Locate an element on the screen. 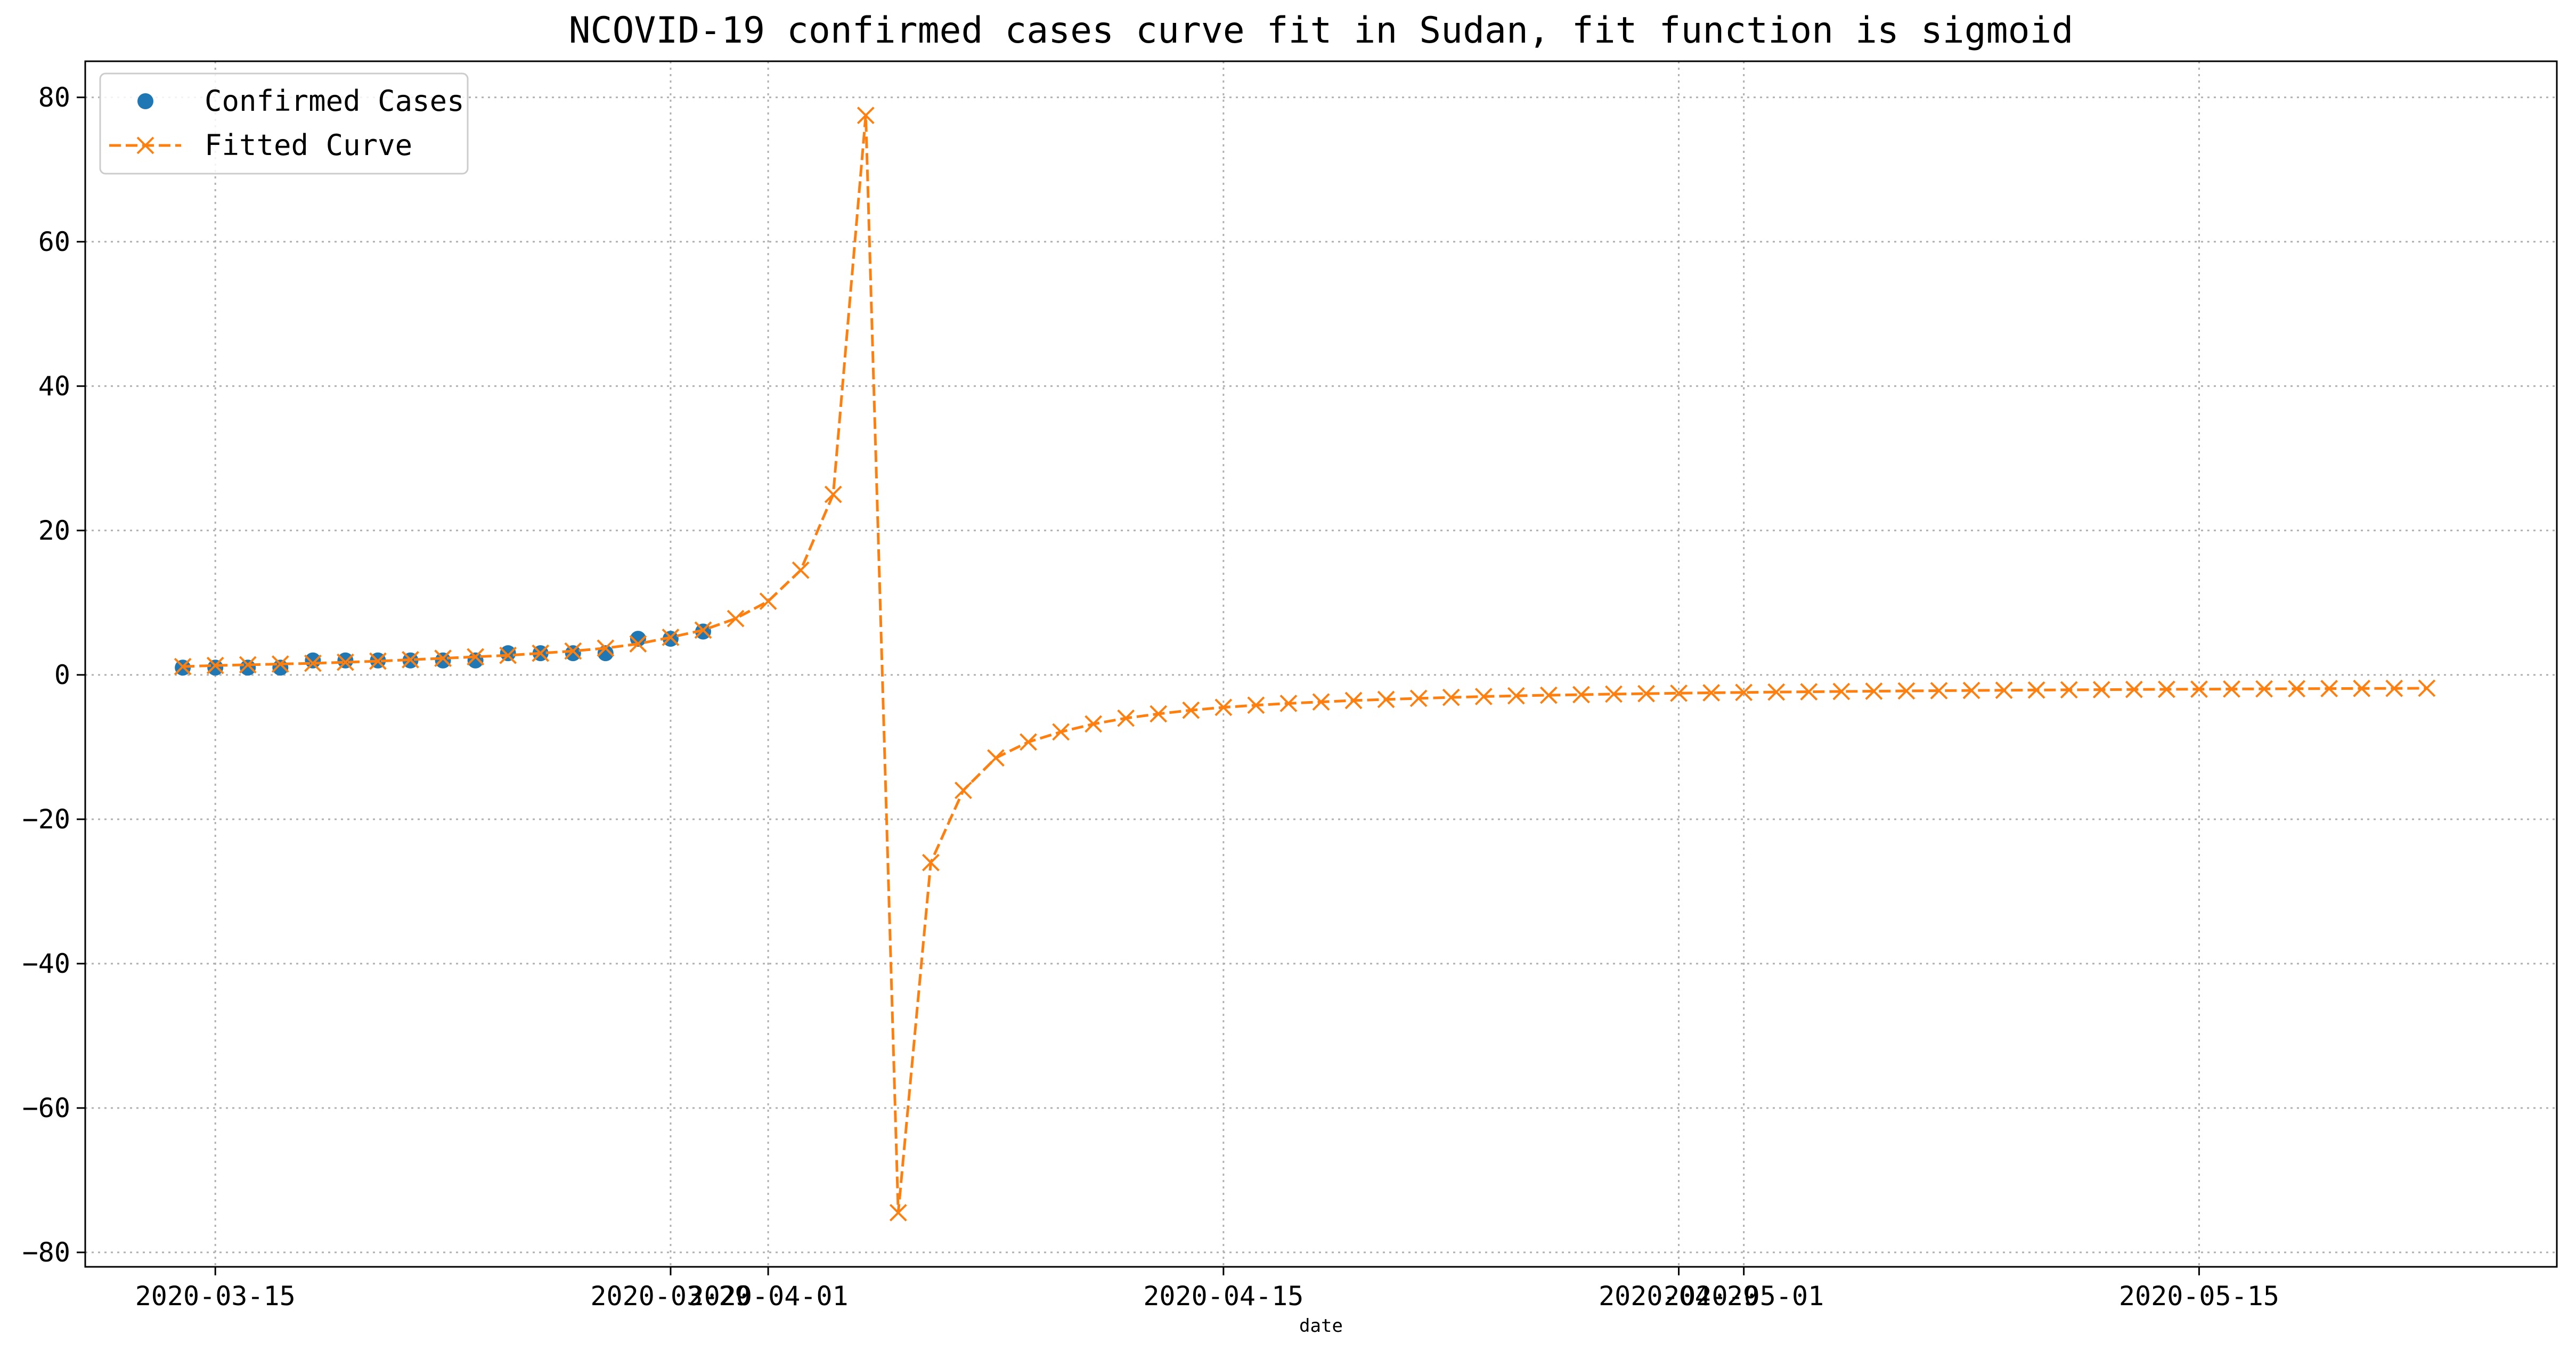 Image resolution: width=2576 pixels, height=1351 pixels. x-tick-label: 2020-04-01 is located at coordinates (768, 1297).